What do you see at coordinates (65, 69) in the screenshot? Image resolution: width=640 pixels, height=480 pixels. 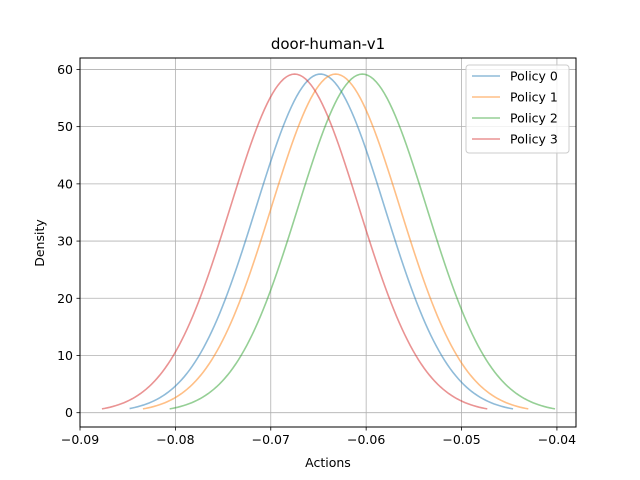 I see `y-tick-label: 60` at bounding box center [65, 69].